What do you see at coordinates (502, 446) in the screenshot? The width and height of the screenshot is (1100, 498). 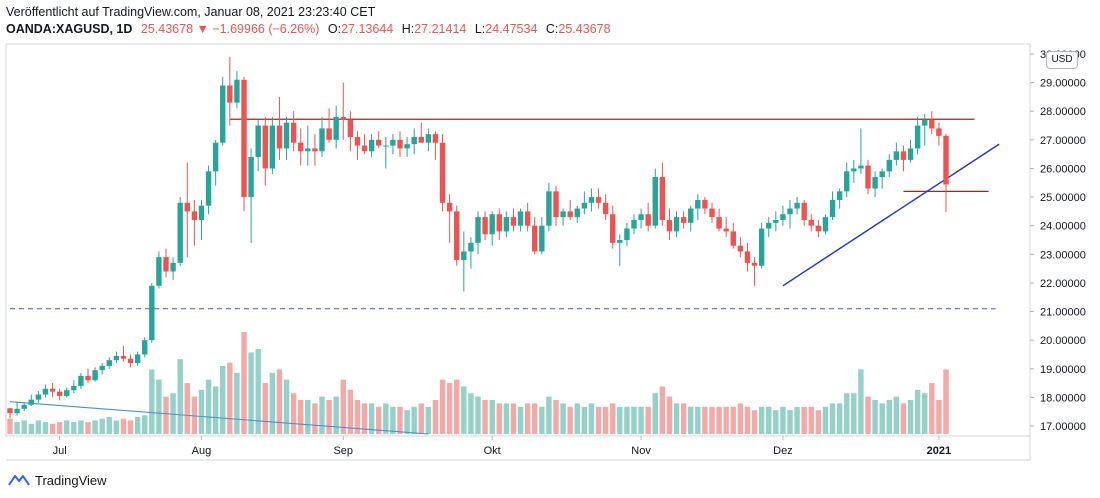 I see `time-axis: Jul Aug Sep Okt Nov Dez 2021` at bounding box center [502, 446].